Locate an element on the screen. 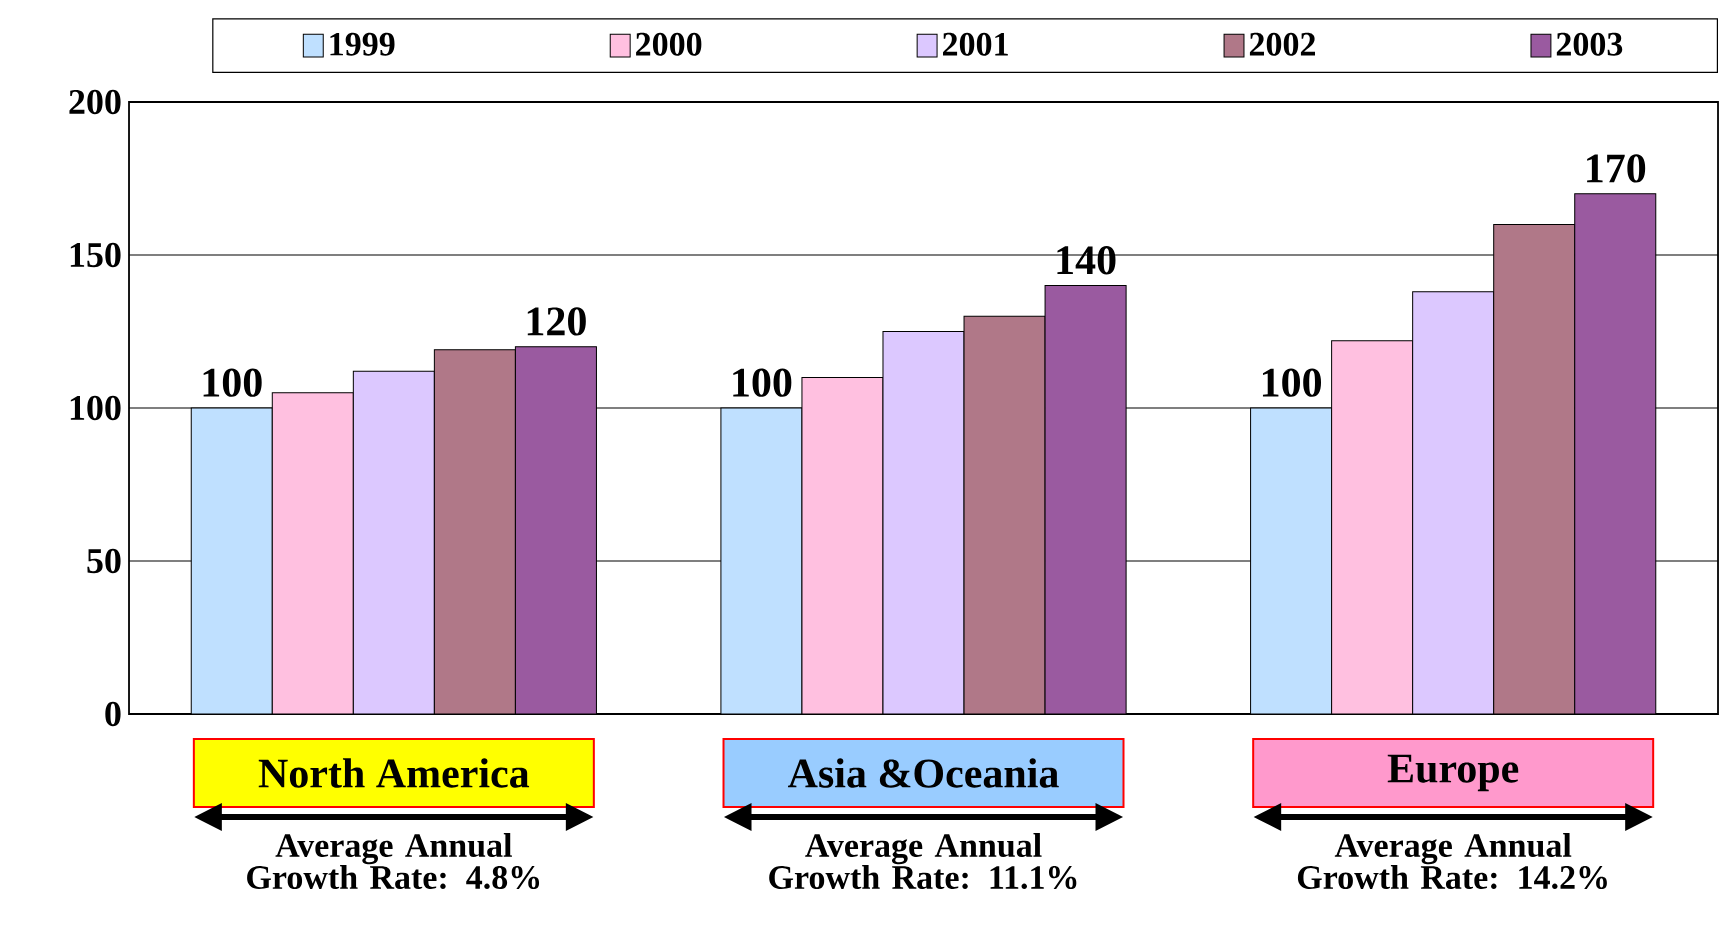 The image size is (1723, 947). text: Average Annual Growth Rate: 14.2% is located at coordinates (1452, 861).